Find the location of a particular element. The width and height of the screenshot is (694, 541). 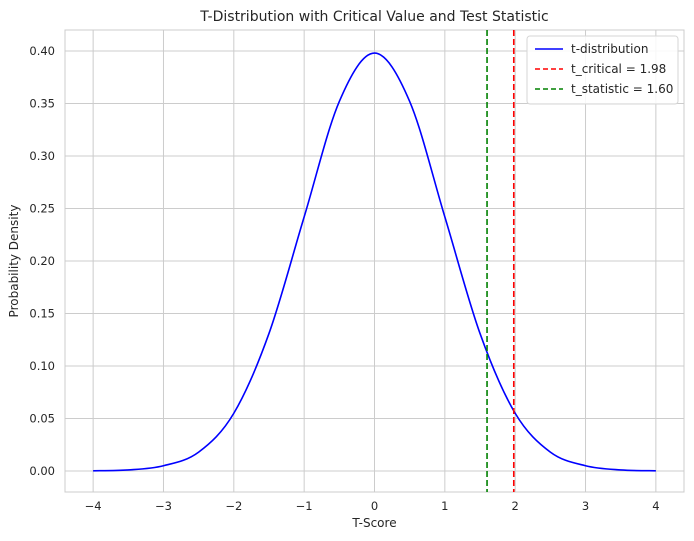

x-tick-label: 4 is located at coordinates (655, 506).